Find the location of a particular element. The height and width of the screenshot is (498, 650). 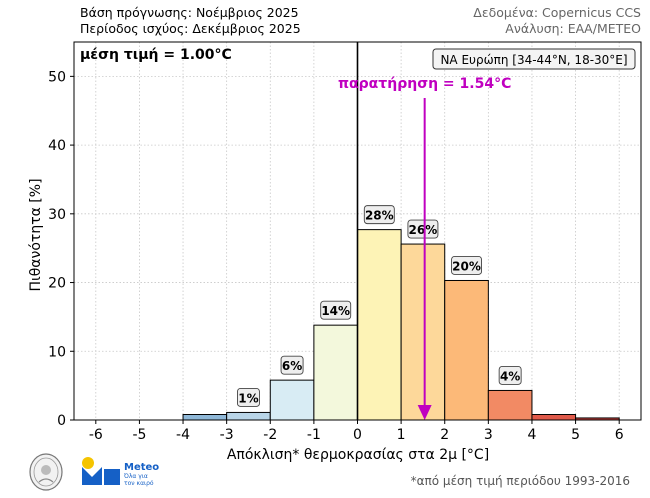

bar-label: 6% is located at coordinates (292, 366).